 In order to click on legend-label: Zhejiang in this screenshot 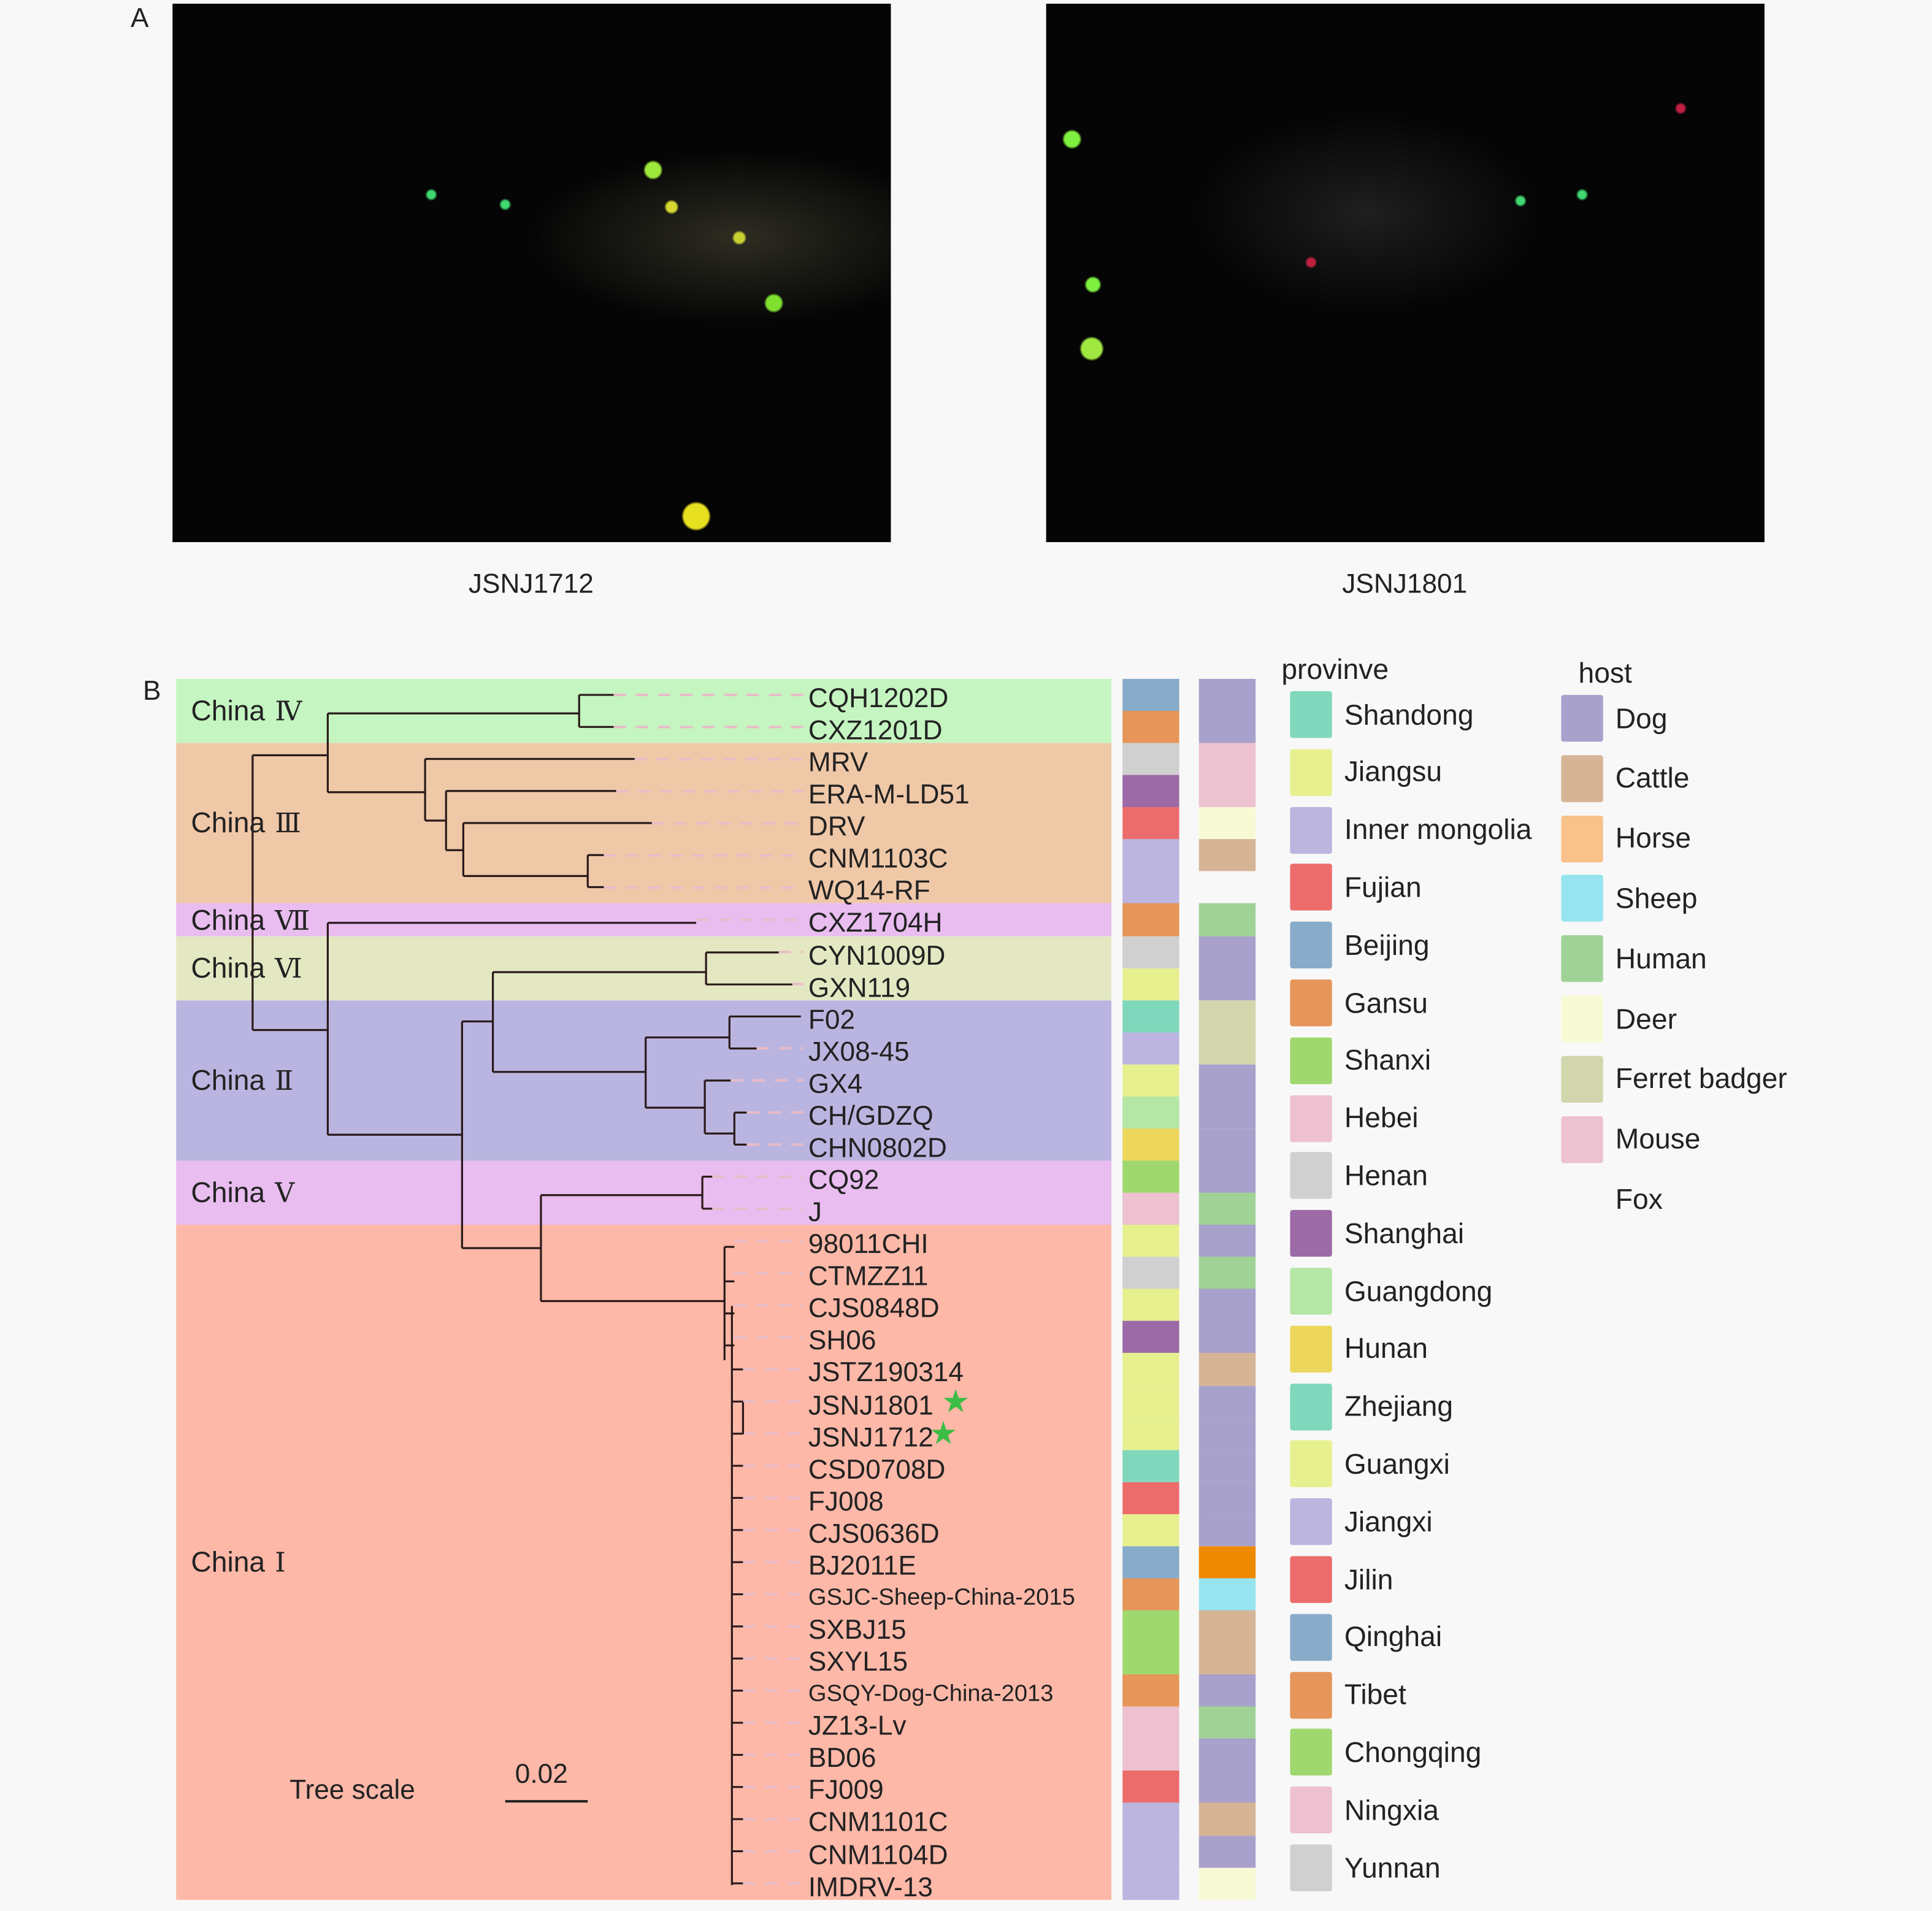, I will do `click(1399, 1406)`.